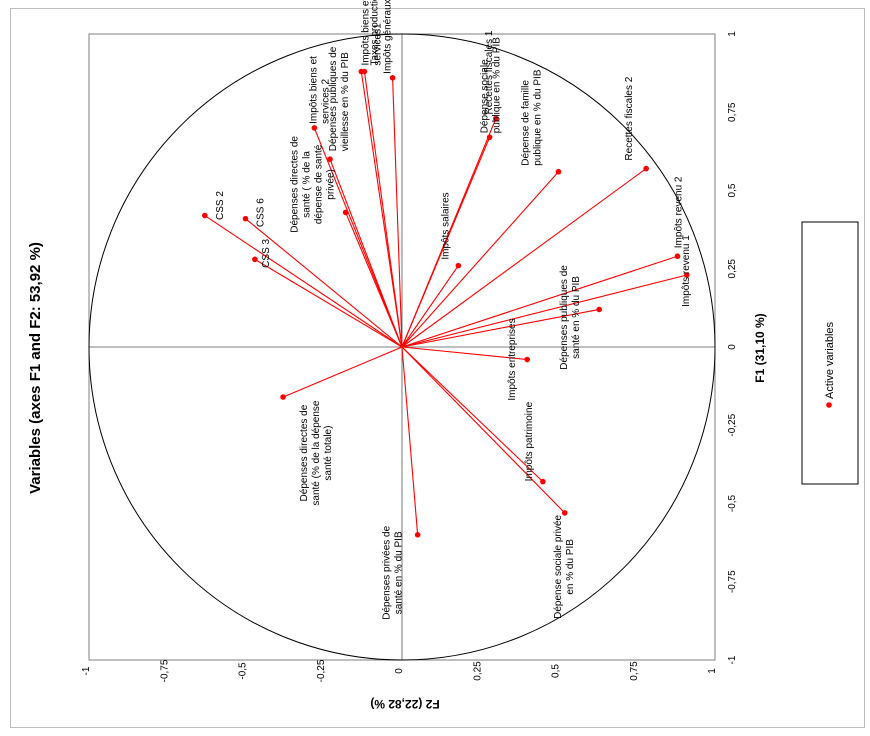 This screenshot has width=870, height=736. I want to click on f2-tick-label: 0,25, so click(477, 671).